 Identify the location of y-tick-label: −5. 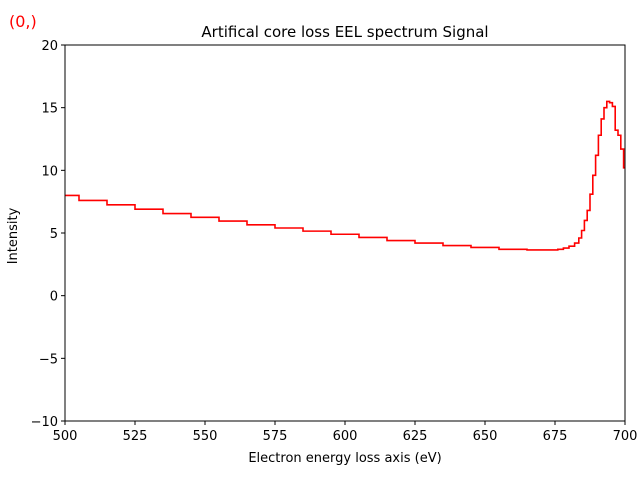
(48, 359).